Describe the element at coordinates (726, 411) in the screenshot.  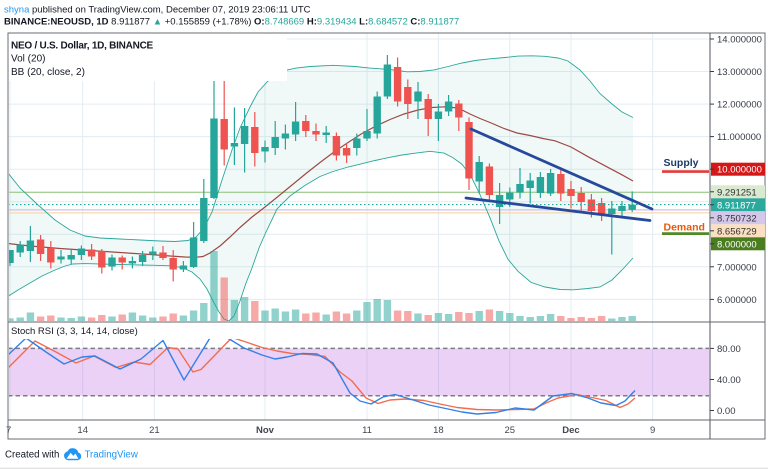
I see `svg-text: 0.00` at that location.